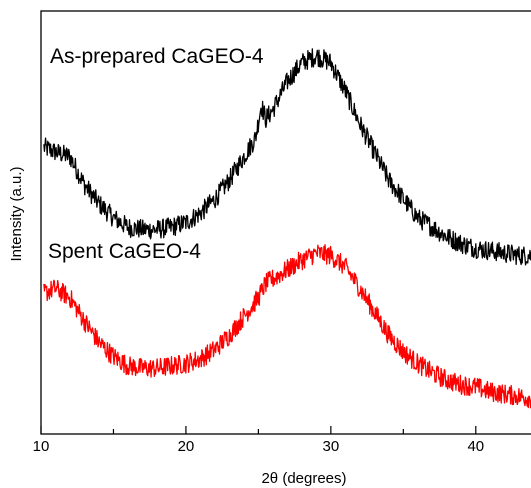 This screenshot has width=531, height=488. What do you see at coordinates (186, 446) in the screenshot?
I see `x-tick-label: 20` at bounding box center [186, 446].